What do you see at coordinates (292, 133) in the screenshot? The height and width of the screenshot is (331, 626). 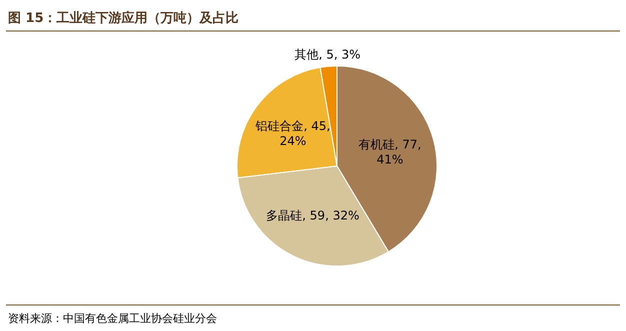 I see `slice-label: 铝硅合金, 45, 24%` at bounding box center [292, 133].